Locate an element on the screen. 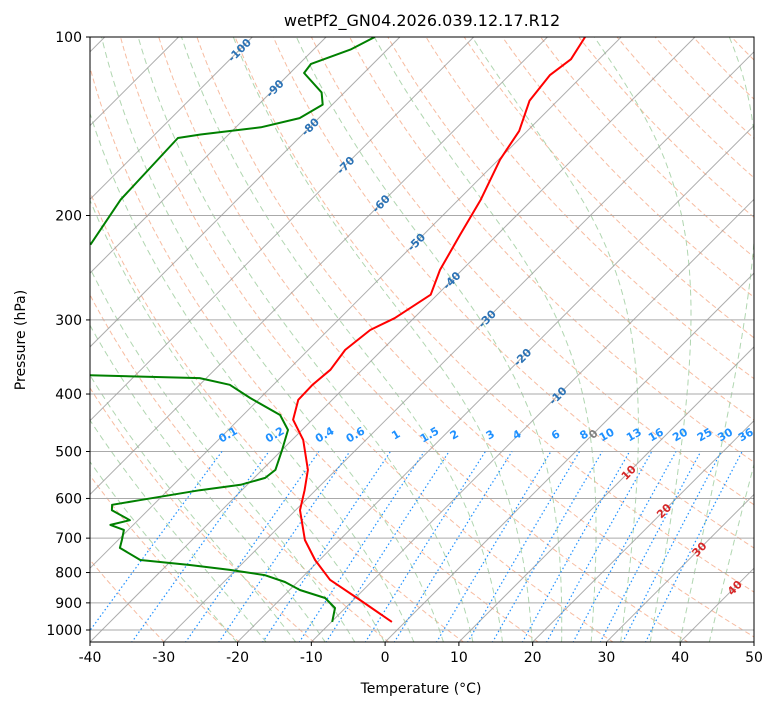 The width and height of the screenshot is (775, 708). y-tick-label: 100 is located at coordinates (68, 38).